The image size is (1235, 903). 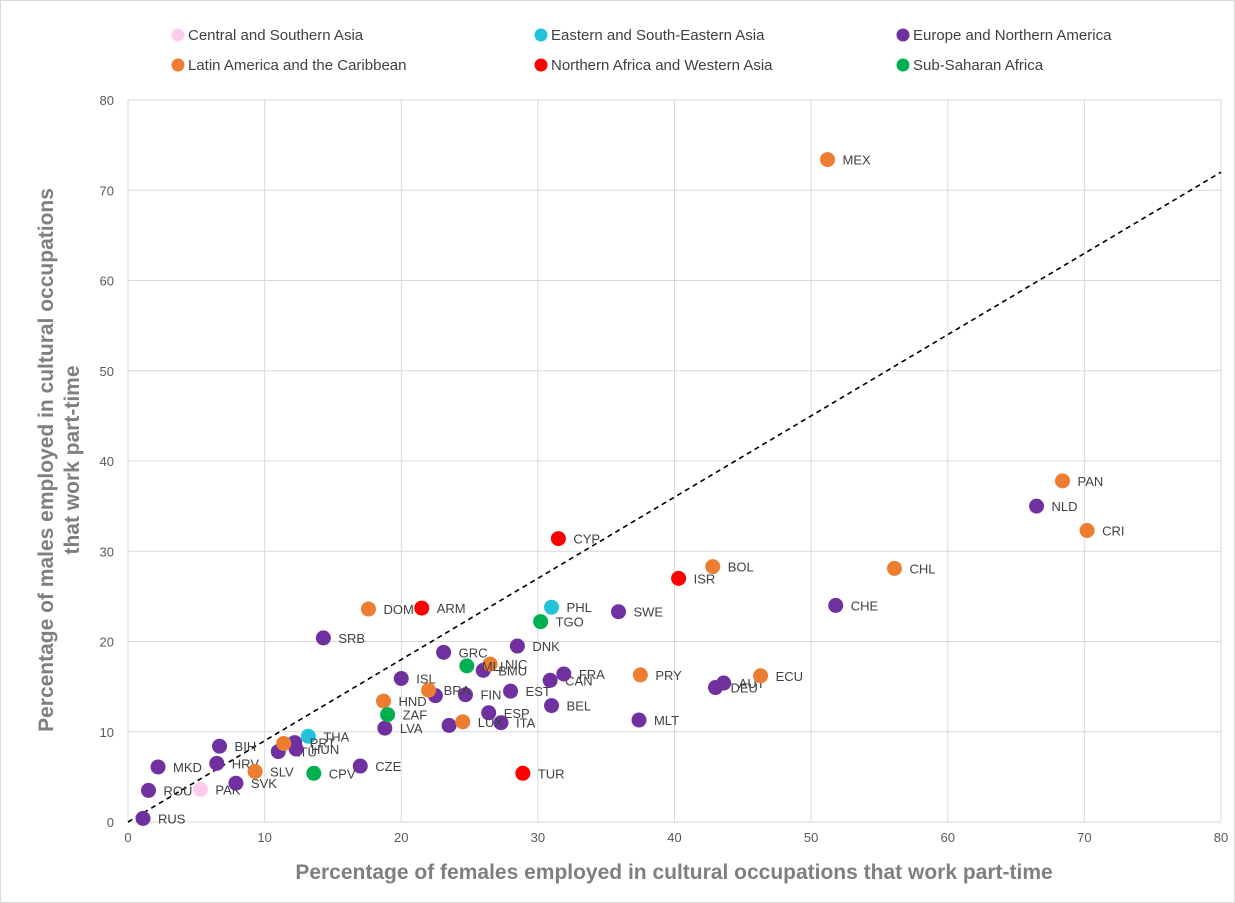 I want to click on y-tick-label: 0, so click(x=110, y=822).